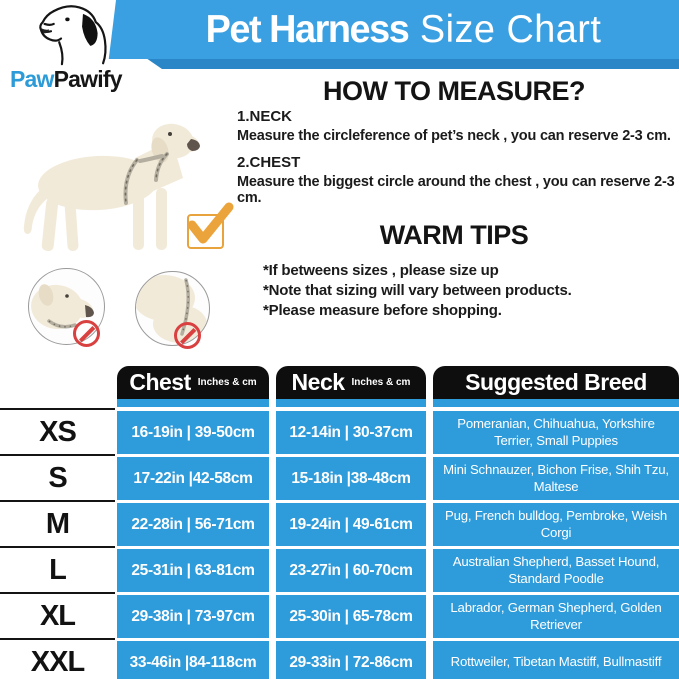 The width and height of the screenshot is (679, 679). I want to click on chest-value: 22-28in | 56-71cm, so click(193, 524).